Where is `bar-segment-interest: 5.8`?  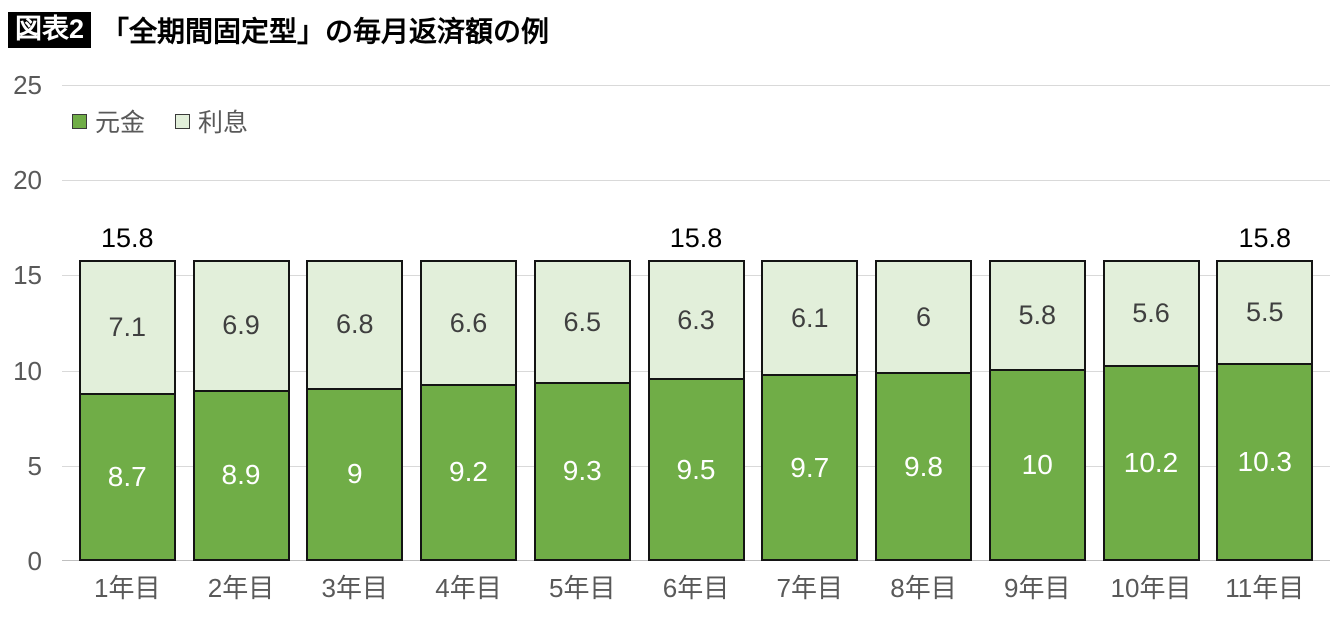
bar-segment-interest: 5.8 is located at coordinates (1037, 315).